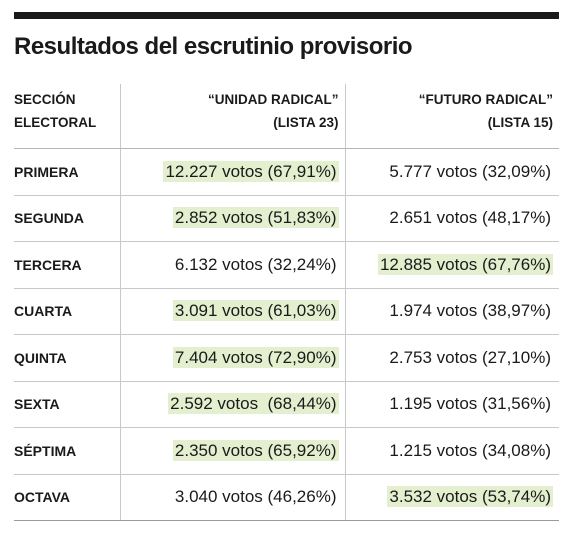 The height and width of the screenshot is (535, 578). I want to click on header-section: SECCIÓN ELECTORAL, so click(67, 116).